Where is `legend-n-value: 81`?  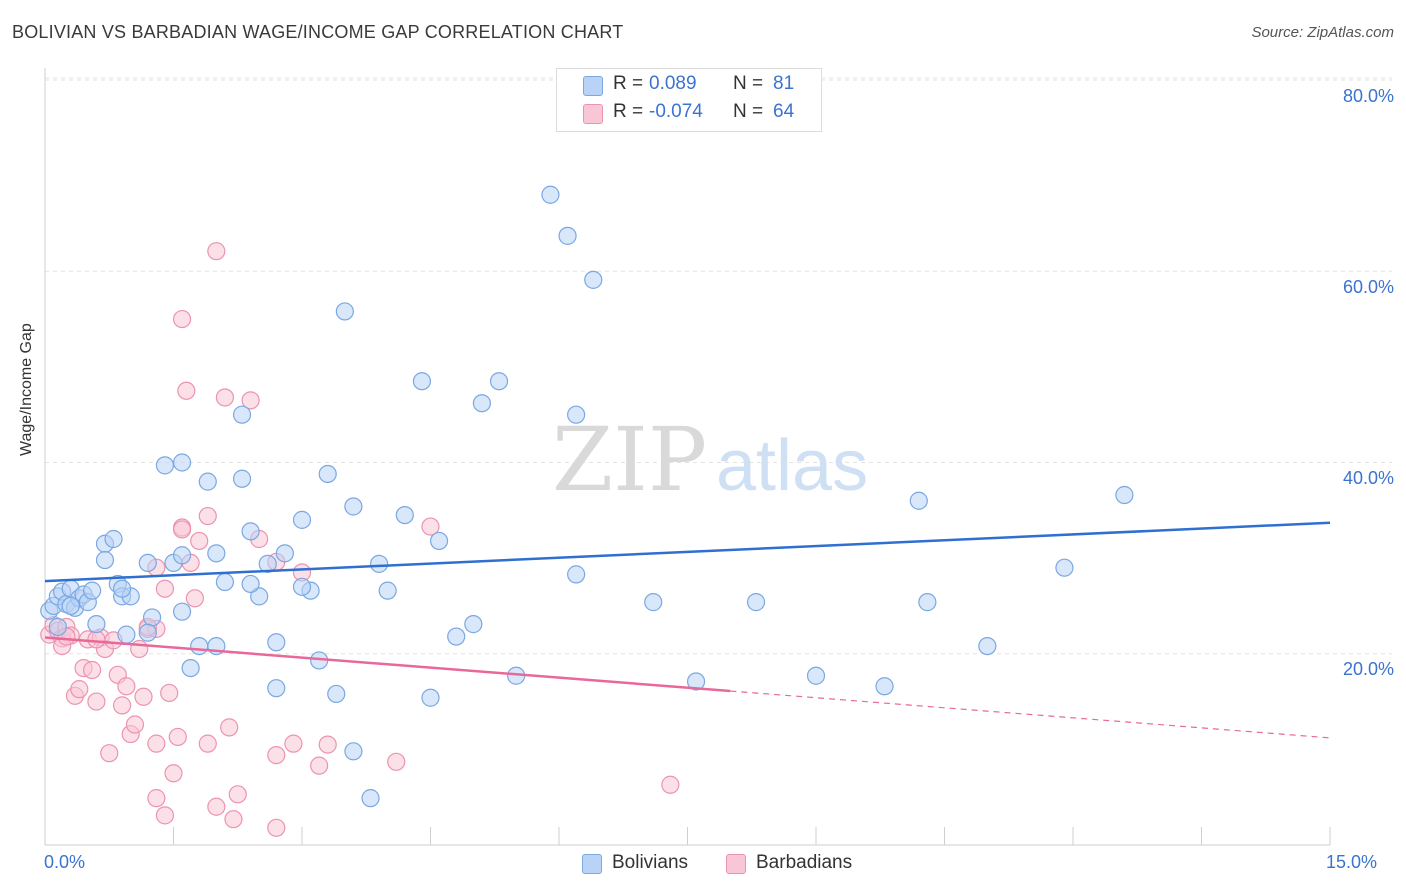 legend-n-value: 81 is located at coordinates (784, 83).